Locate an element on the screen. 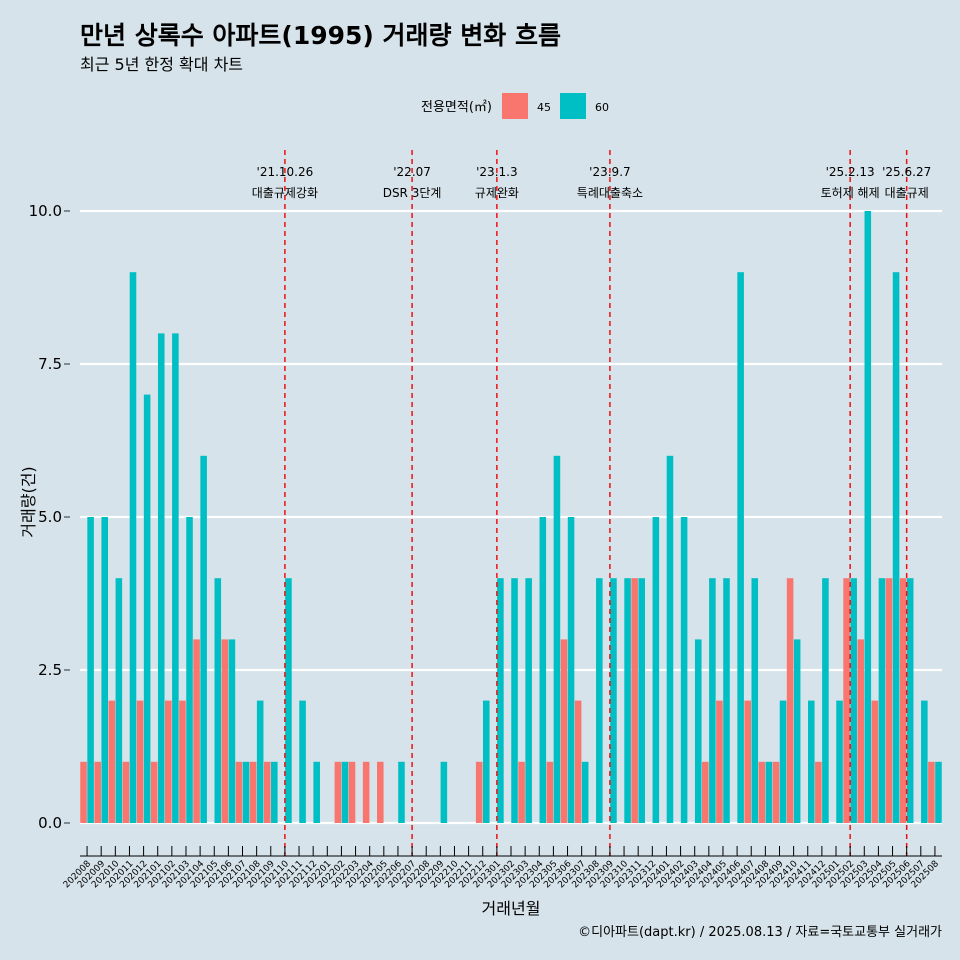 The image size is (960, 960). event-label: DSR 3단계 is located at coordinates (412, 193).